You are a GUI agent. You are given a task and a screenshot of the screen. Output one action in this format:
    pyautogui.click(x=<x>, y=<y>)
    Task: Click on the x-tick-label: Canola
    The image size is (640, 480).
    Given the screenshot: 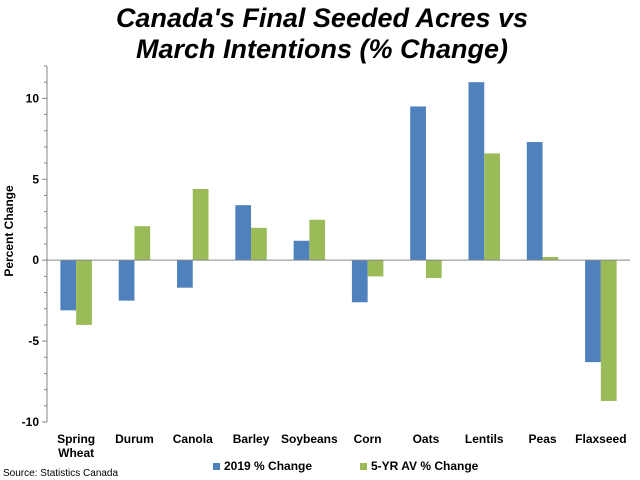 What is the action you would take?
    pyautogui.click(x=193, y=439)
    